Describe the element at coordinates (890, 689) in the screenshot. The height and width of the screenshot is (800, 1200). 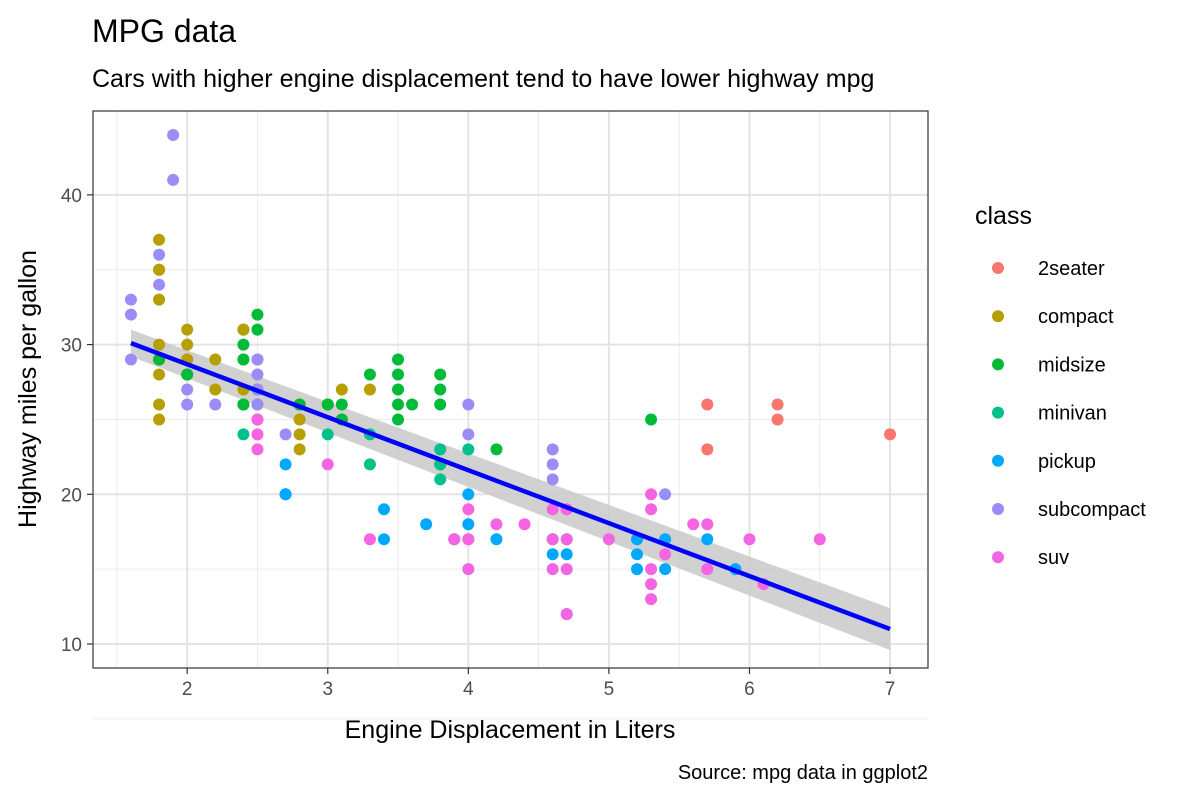
I see `x-tick-label: 7` at that location.